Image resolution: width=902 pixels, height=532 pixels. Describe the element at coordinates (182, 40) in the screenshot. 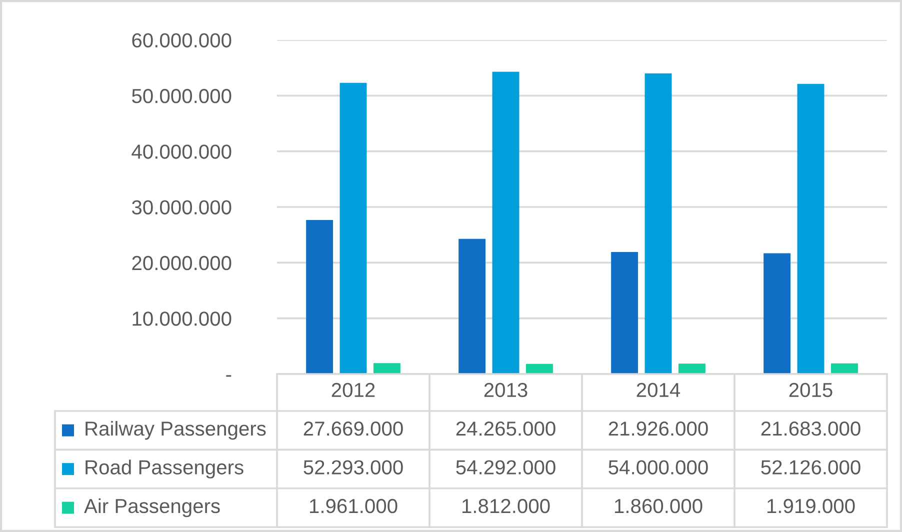

I see `y-tick-label: 60.000.000` at that location.